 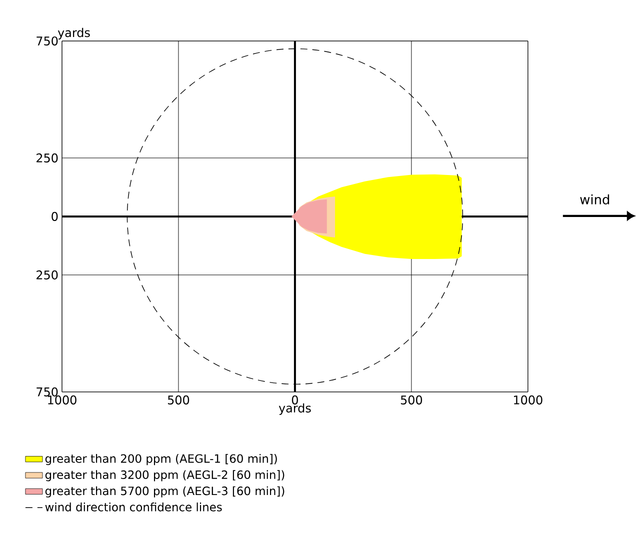 What do you see at coordinates (74, 34) in the screenshot?
I see `y-axis-title: yards` at bounding box center [74, 34].